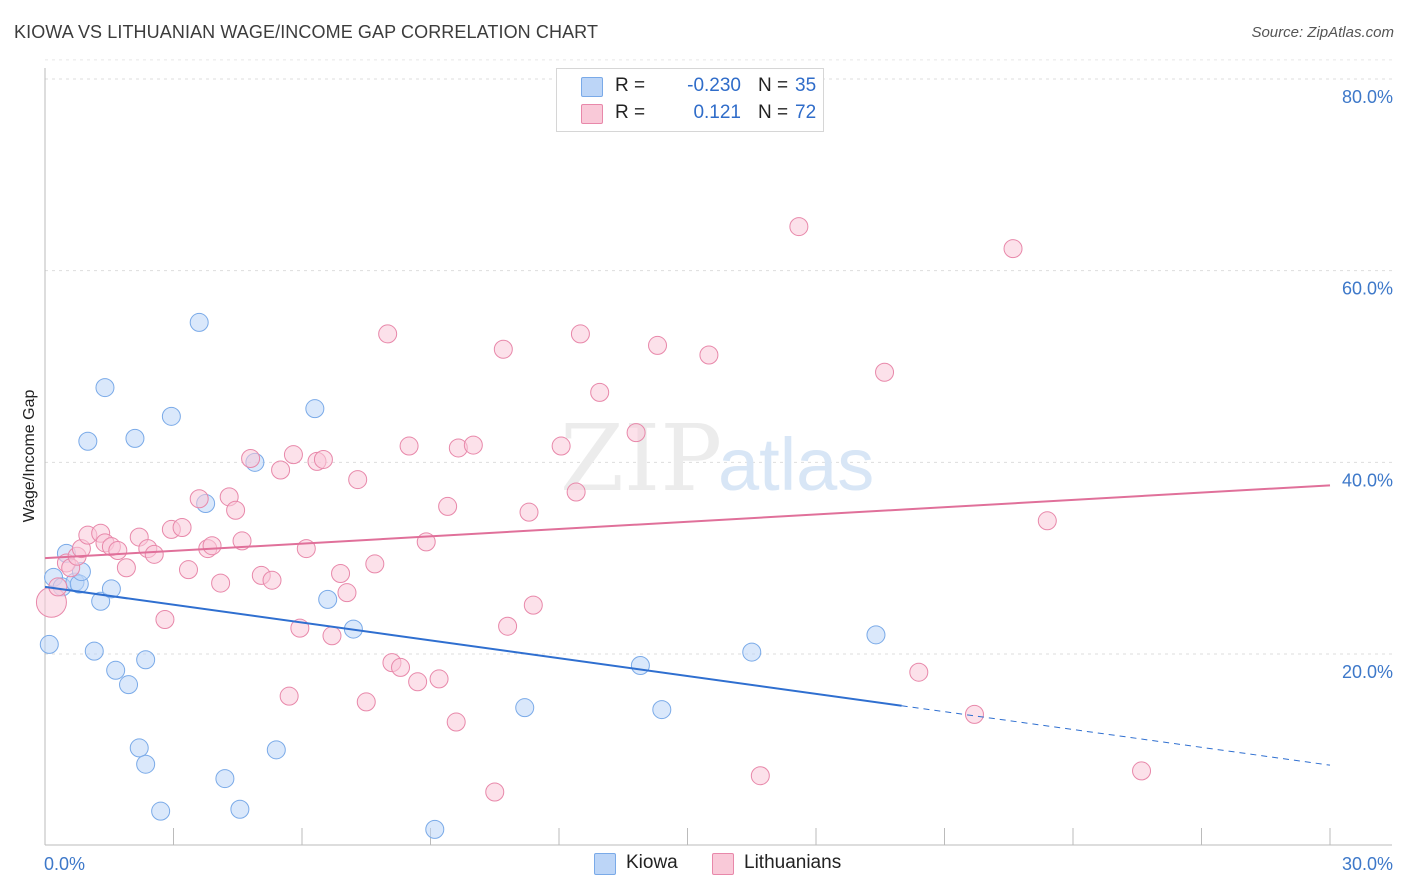  What do you see at coordinates (1367, 864) in the screenshot?
I see `x-tick-label: 30.0%` at bounding box center [1367, 864].